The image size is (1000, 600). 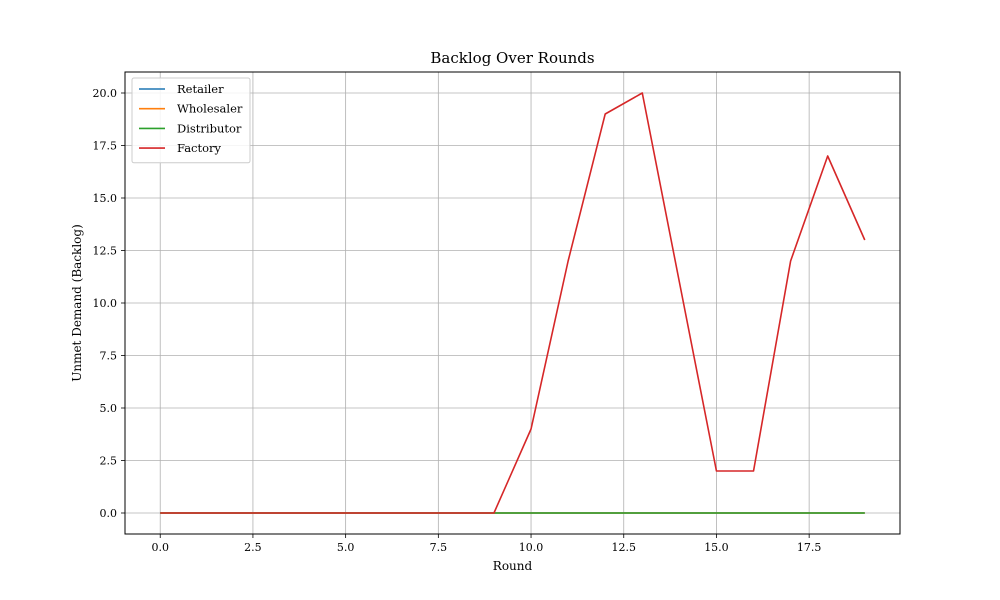 I want to click on y-tick-label: 12.5, so click(x=105, y=251).